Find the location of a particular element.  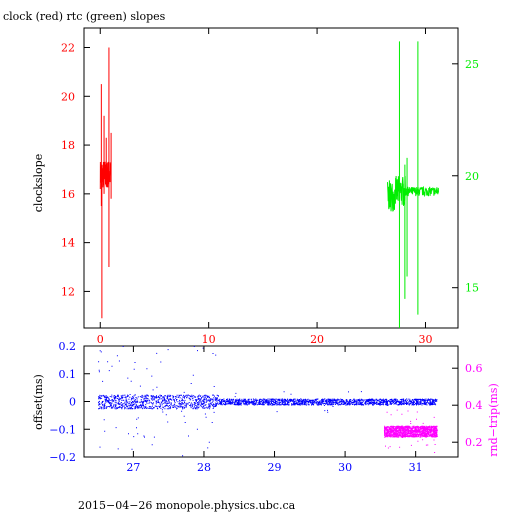

top-left-tick-label: 20 is located at coordinates (68, 96).